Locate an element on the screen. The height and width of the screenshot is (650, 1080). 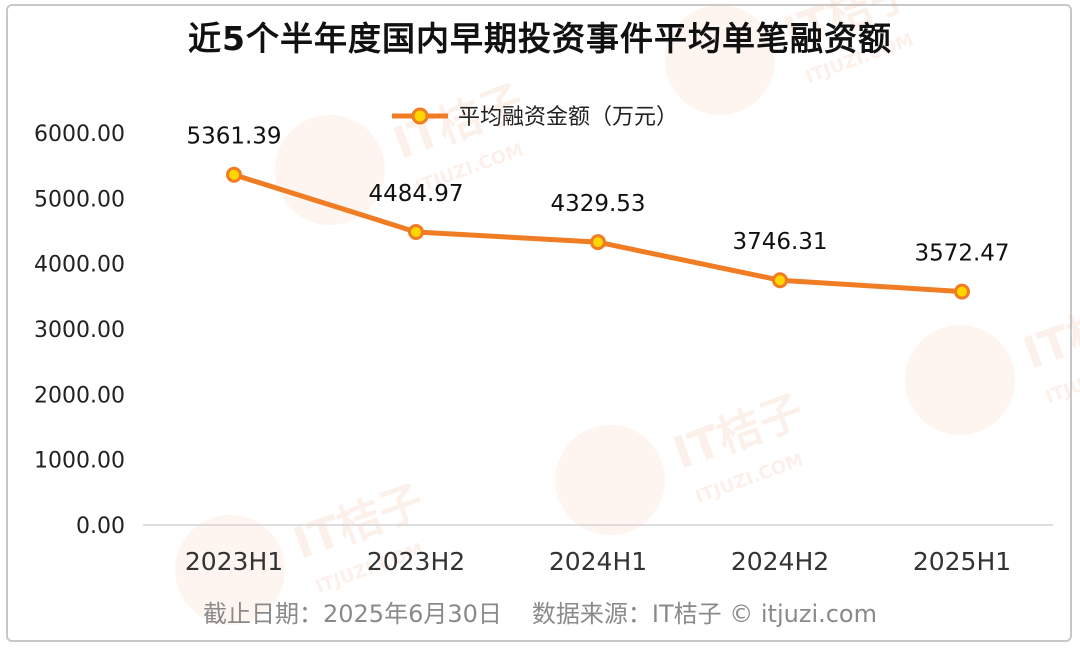
legend-label: 平均融资金额（万元） is located at coordinates (568, 117).